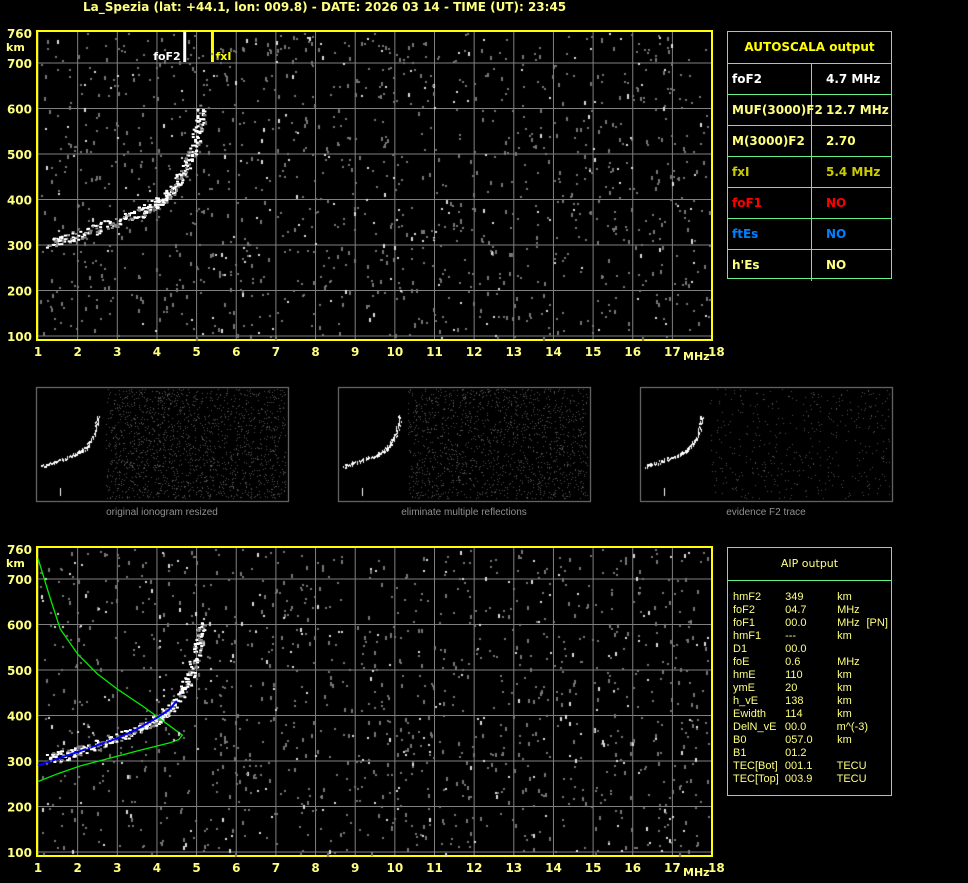 This screenshot has width=968, height=883. Describe the element at coordinates (593, 352) in the screenshot. I see `x-tick-label: 15` at that location.